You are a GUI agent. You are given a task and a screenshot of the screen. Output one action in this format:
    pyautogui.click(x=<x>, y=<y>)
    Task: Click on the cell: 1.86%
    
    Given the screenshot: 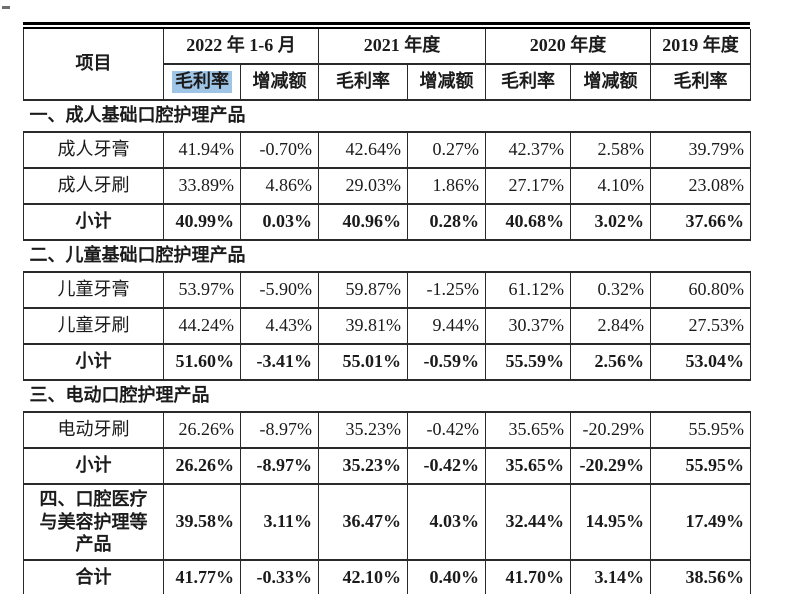 What is the action you would take?
    pyautogui.click(x=446, y=186)
    